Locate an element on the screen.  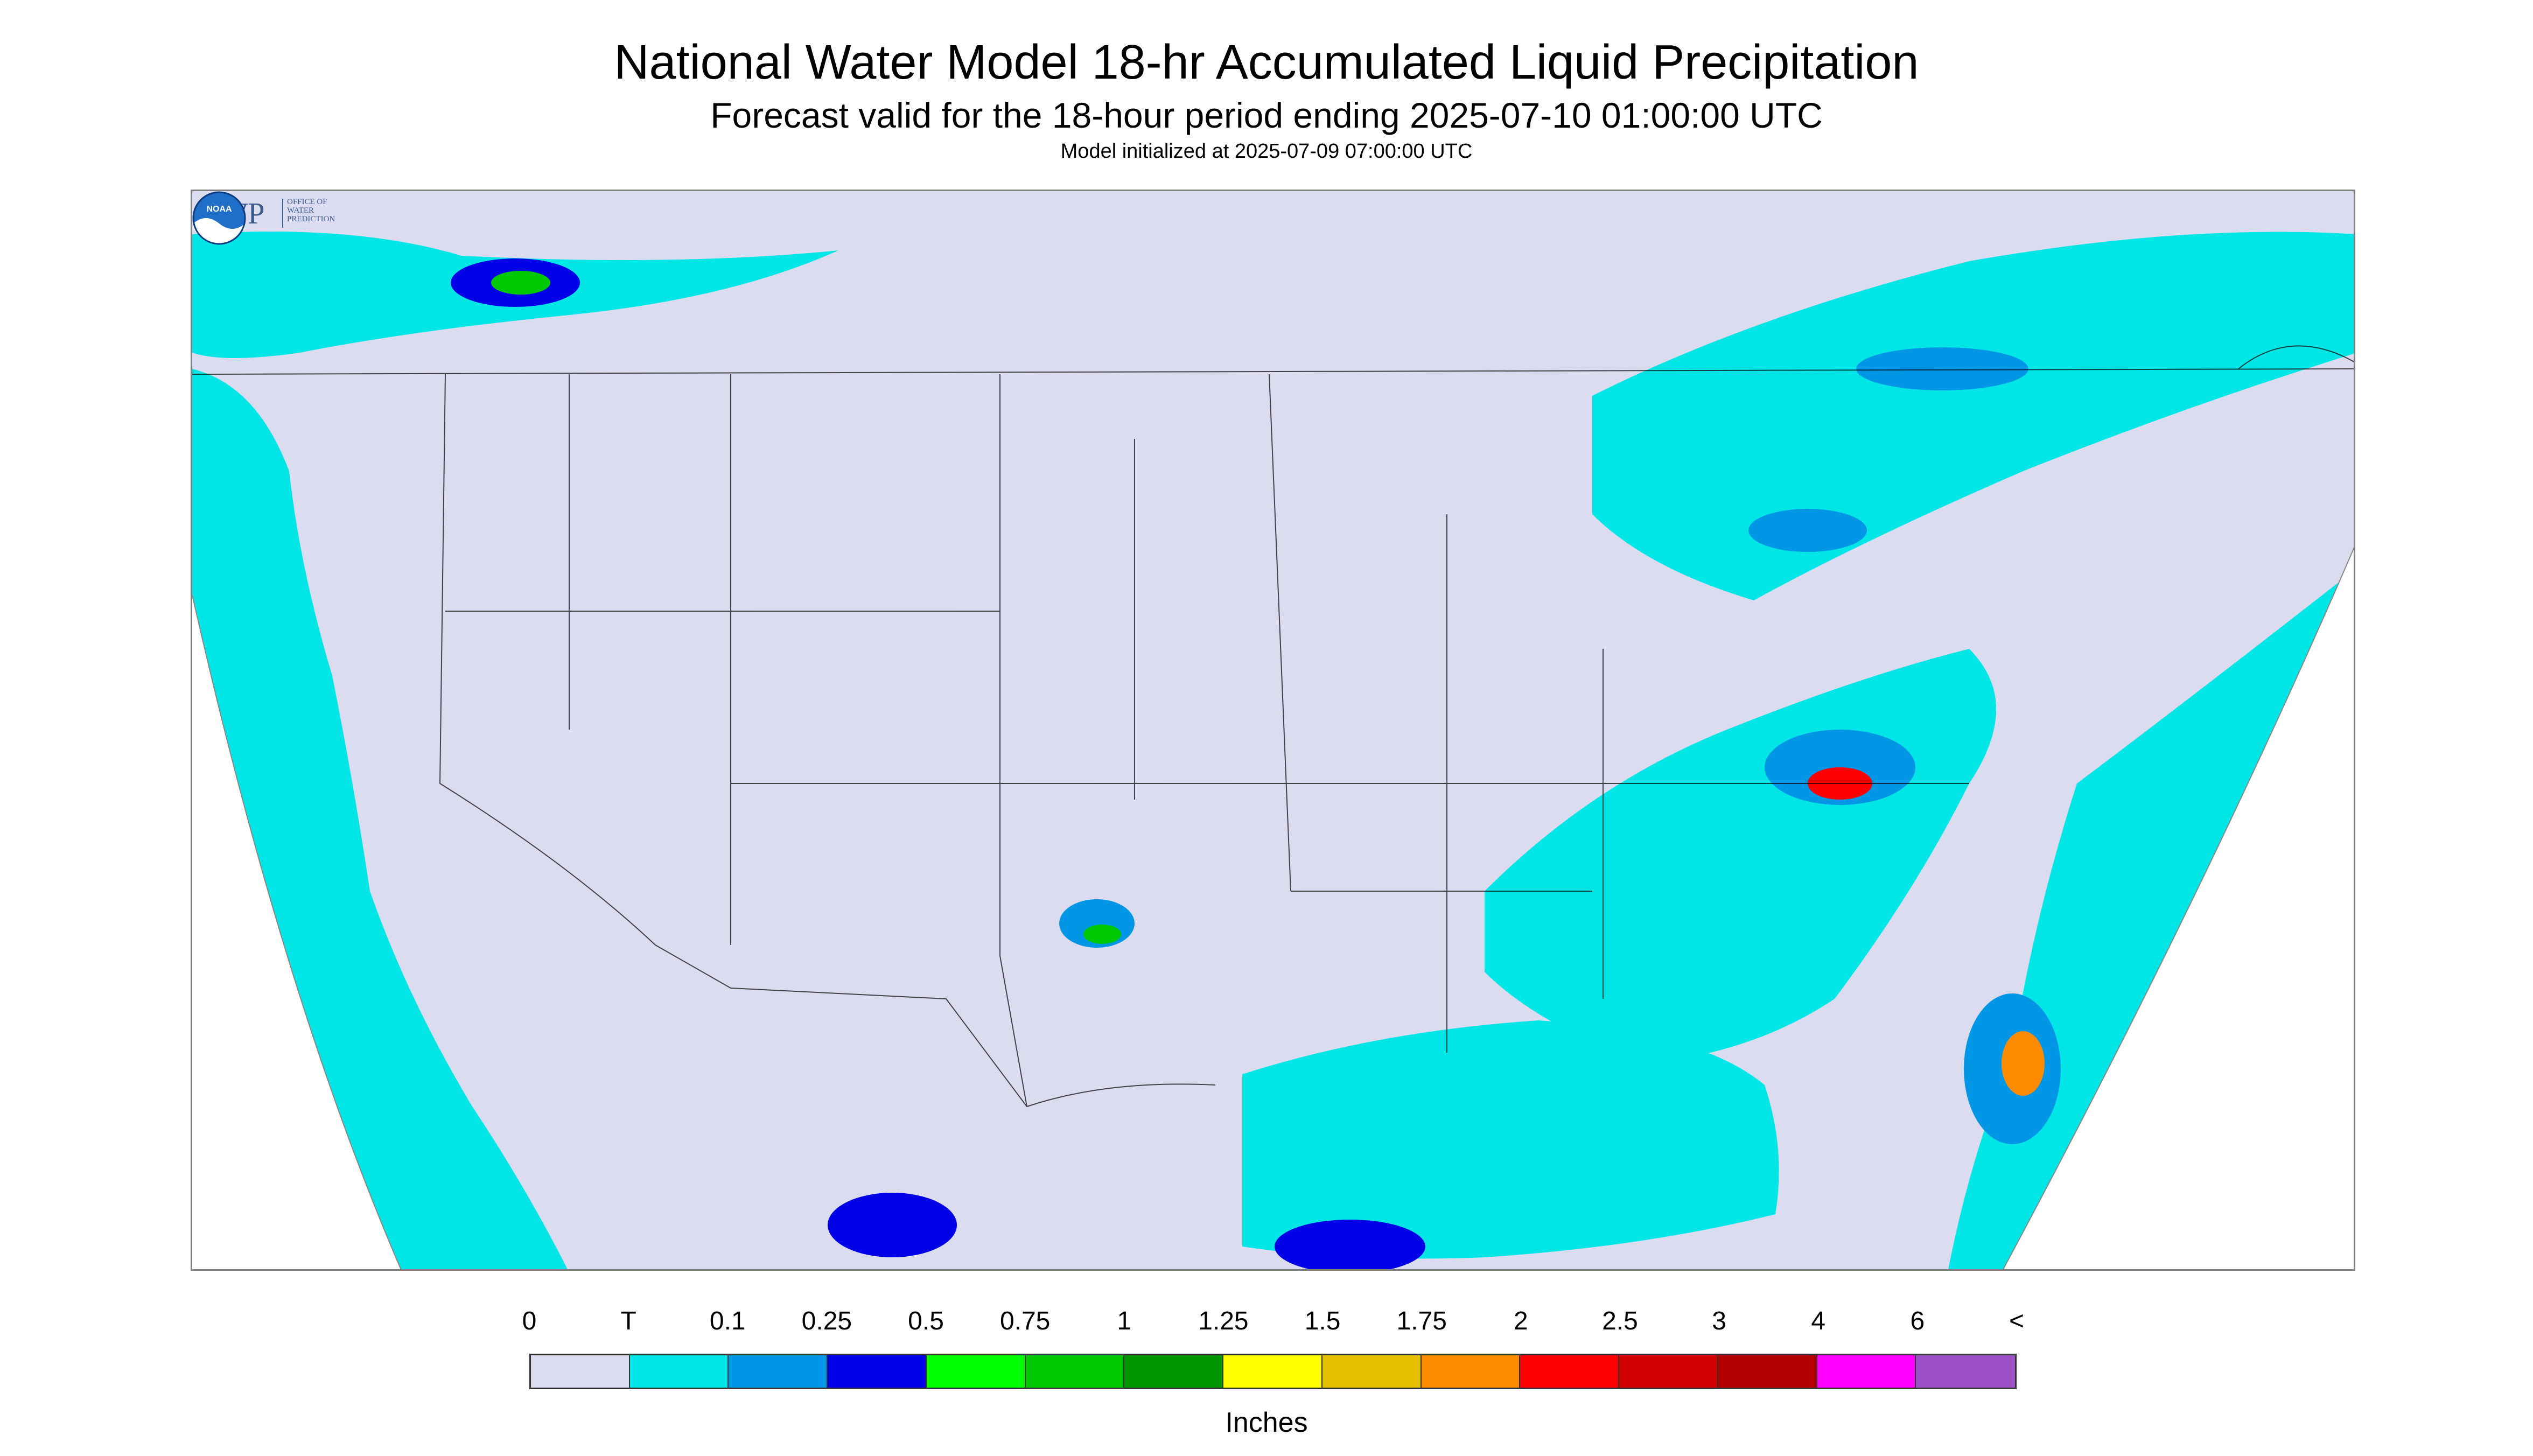
legend-label: 1.25 is located at coordinates (1223, 1321).